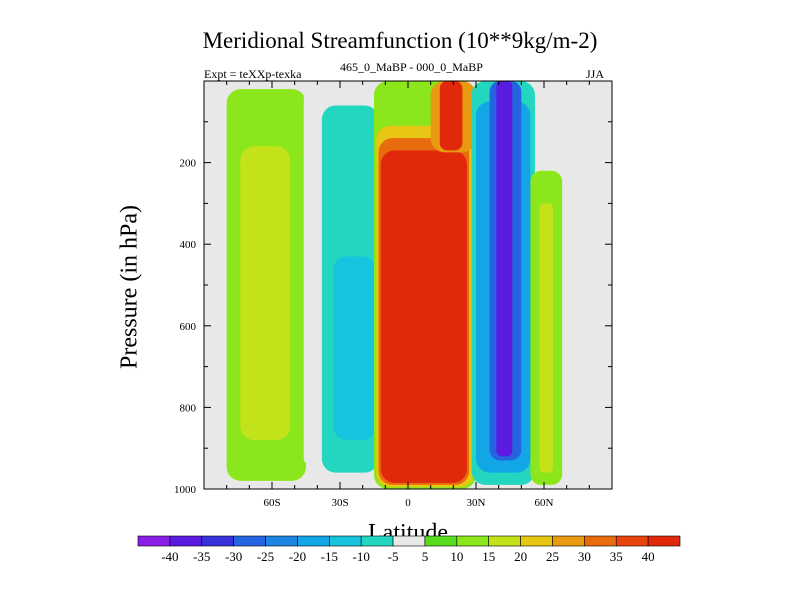 The width and height of the screenshot is (800, 600). What do you see at coordinates (409, 549) in the screenshot?
I see `colorbar: -40 -35 -30 -25 -20 -15 -10 -5 5 10 15 20 25 30 35 40` at bounding box center [409, 549].